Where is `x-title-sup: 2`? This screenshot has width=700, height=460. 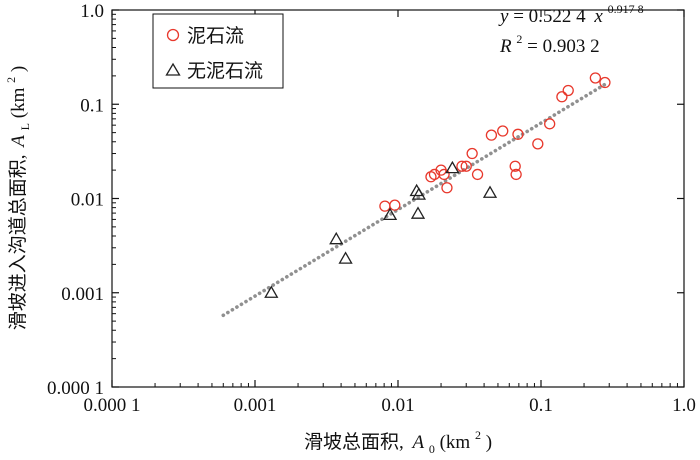 x-title-sup: 2 is located at coordinates (478, 435).